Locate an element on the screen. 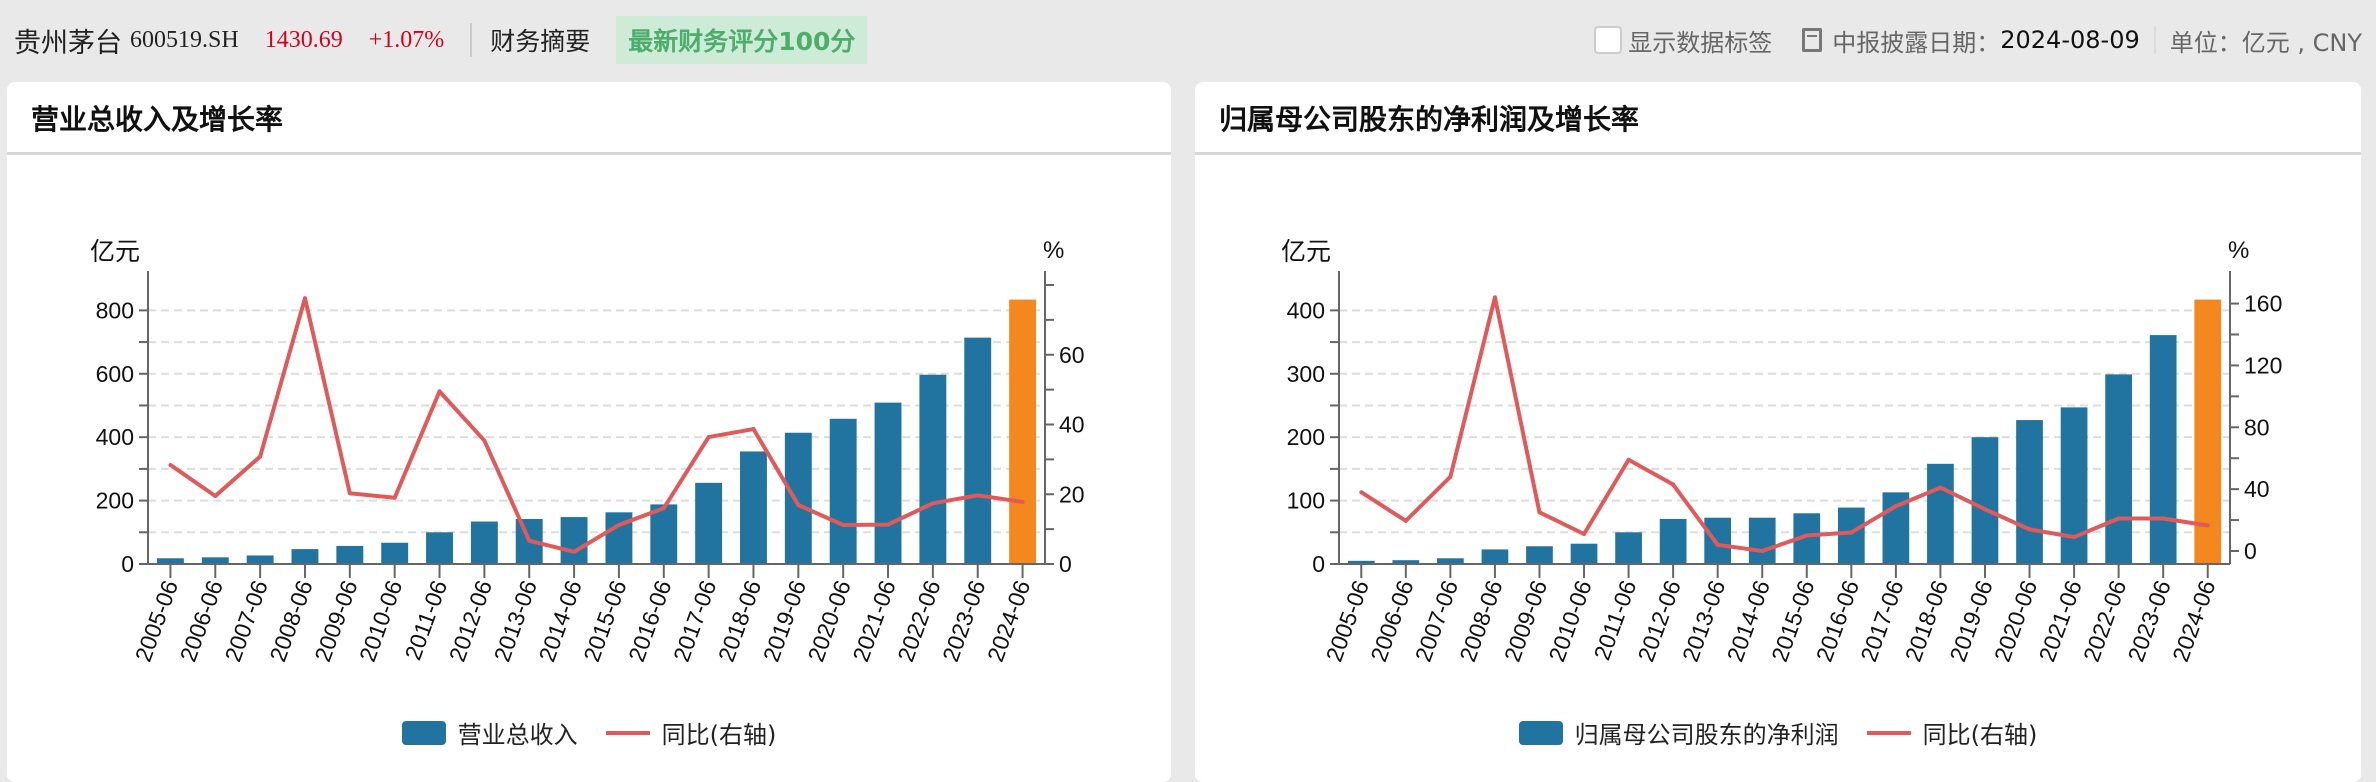 This screenshot has width=2376, height=782. x-tick-label: 2023-06 is located at coordinates (963, 621).